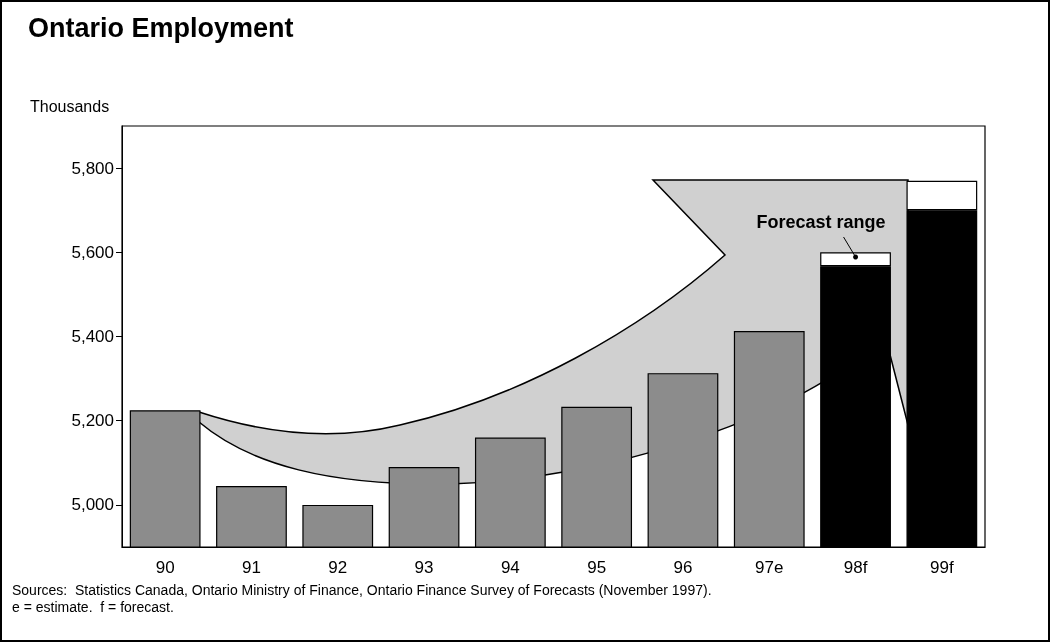  Describe the element at coordinates (93, 607) in the screenshot. I see `text: e = estimate. f = forecast.` at that location.